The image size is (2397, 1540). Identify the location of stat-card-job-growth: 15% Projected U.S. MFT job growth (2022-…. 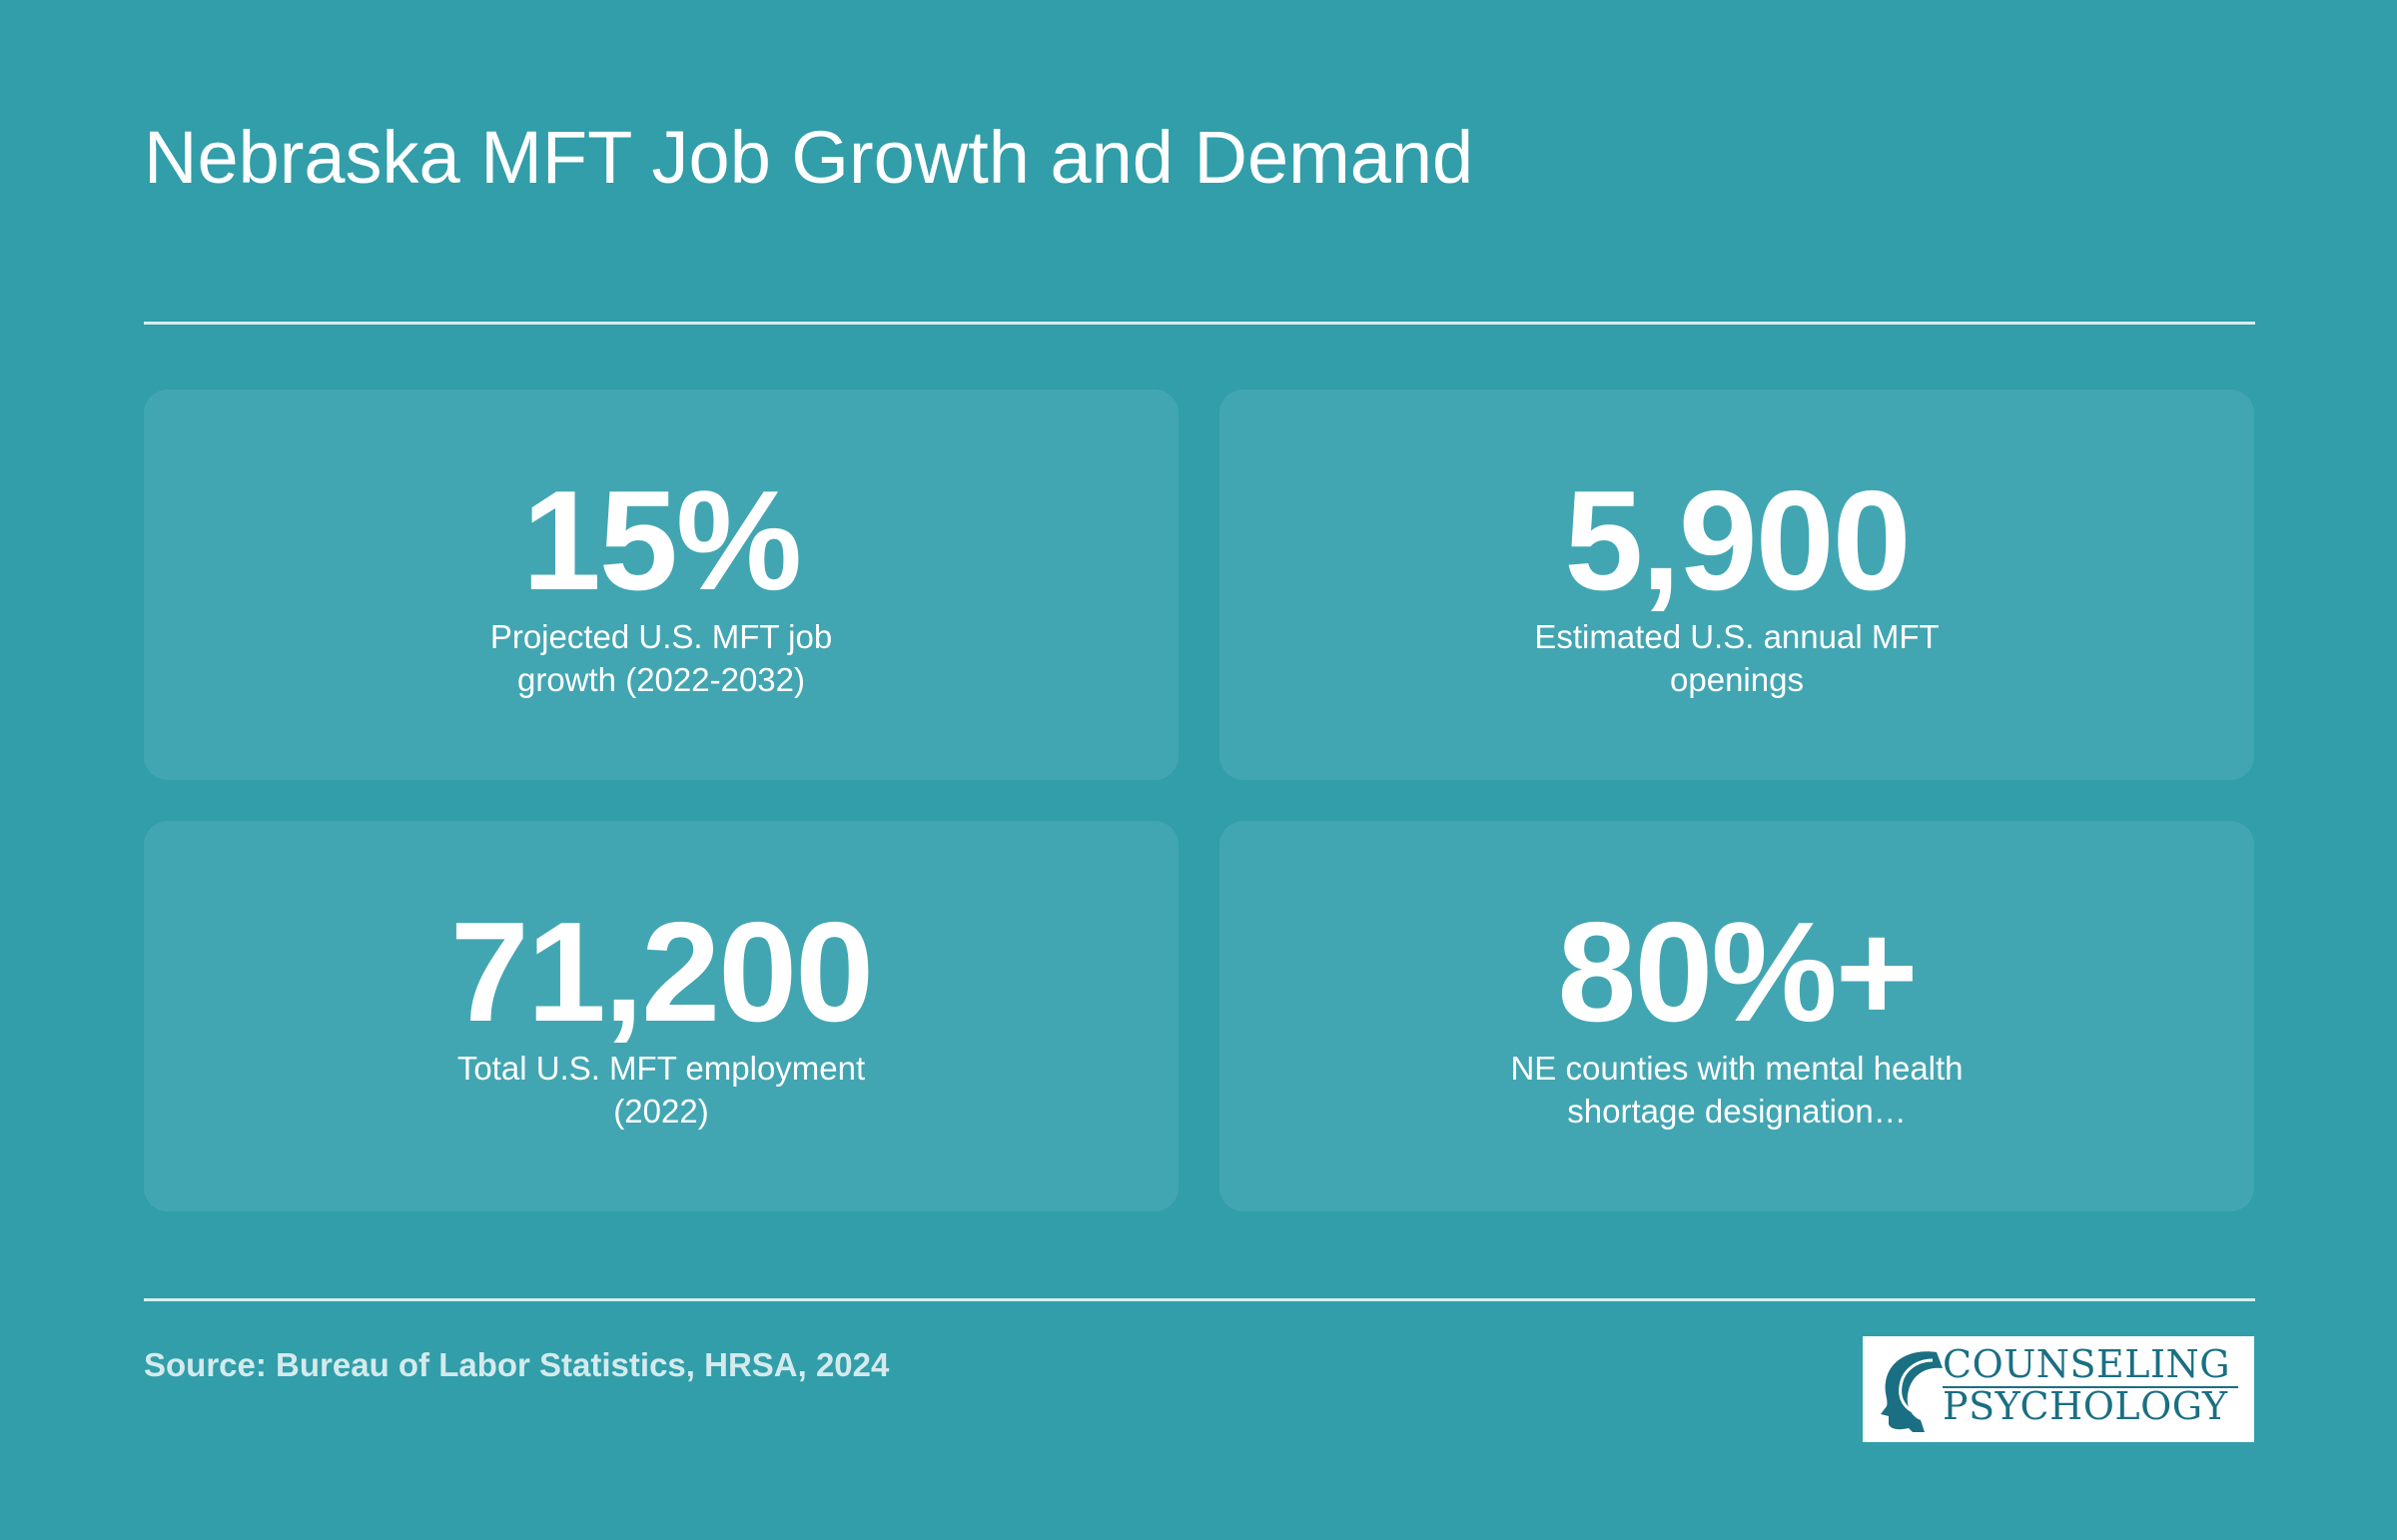
(662, 584).